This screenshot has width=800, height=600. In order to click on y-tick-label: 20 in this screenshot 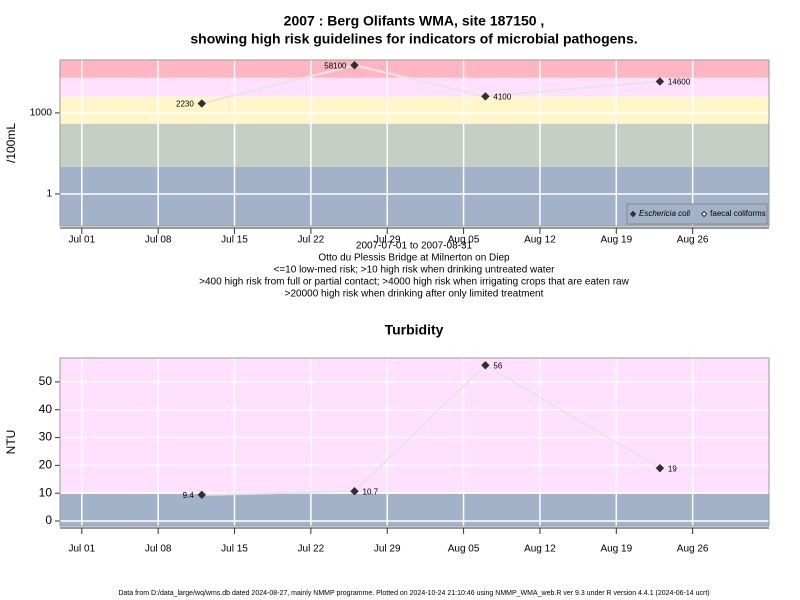, I will do `click(46, 465)`.